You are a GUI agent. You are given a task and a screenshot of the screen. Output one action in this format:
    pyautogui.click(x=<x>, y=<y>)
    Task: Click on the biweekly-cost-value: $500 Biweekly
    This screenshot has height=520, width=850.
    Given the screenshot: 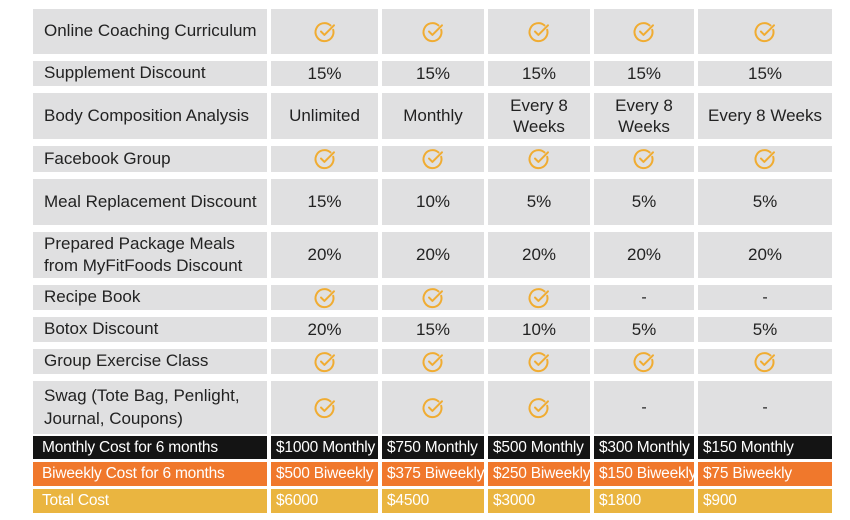 What is the action you would take?
    pyautogui.click(x=324, y=474)
    